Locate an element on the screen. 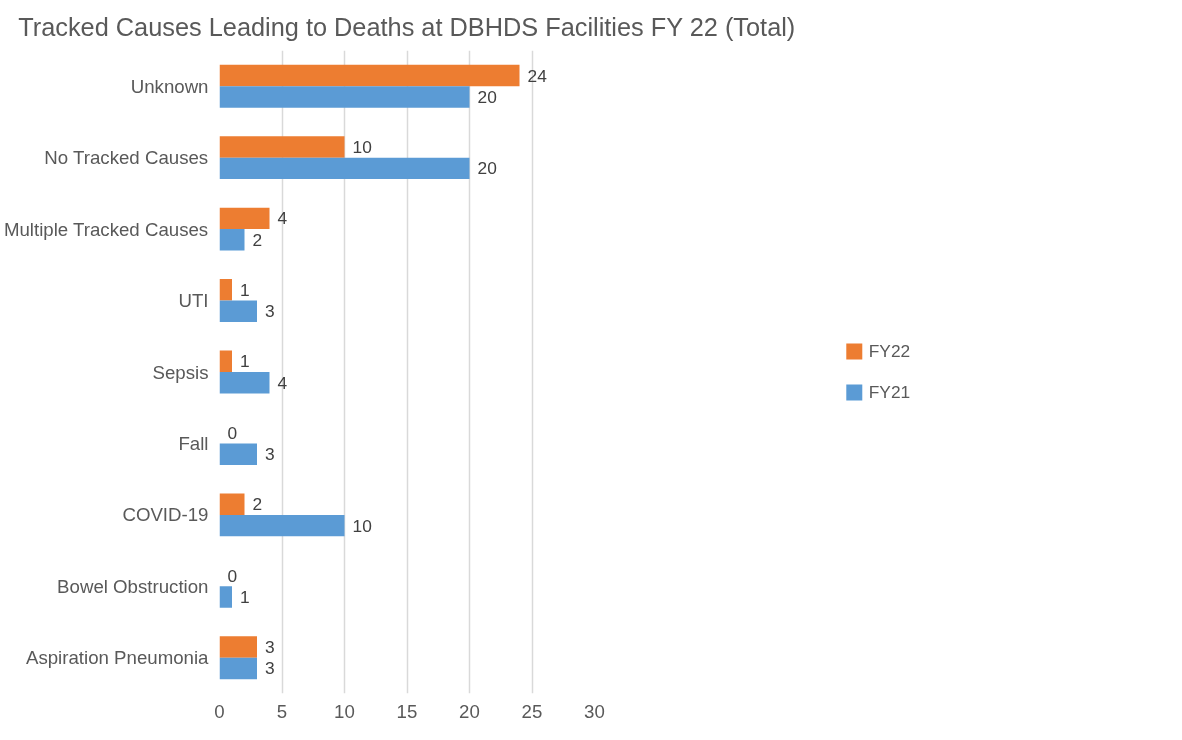 The width and height of the screenshot is (1182, 740). x-tick-label: 30 is located at coordinates (594, 711).